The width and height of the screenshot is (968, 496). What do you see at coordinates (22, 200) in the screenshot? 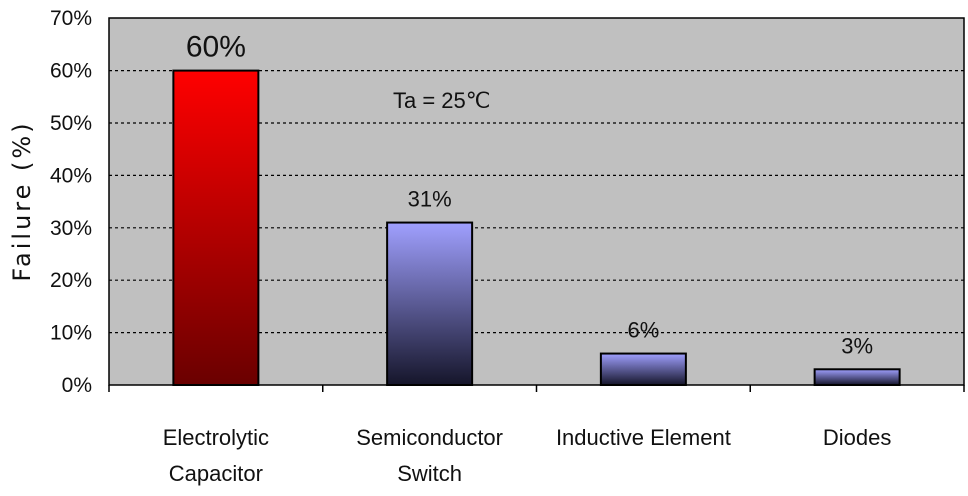
I see `y-axis-label: Failure (%)` at bounding box center [22, 200].